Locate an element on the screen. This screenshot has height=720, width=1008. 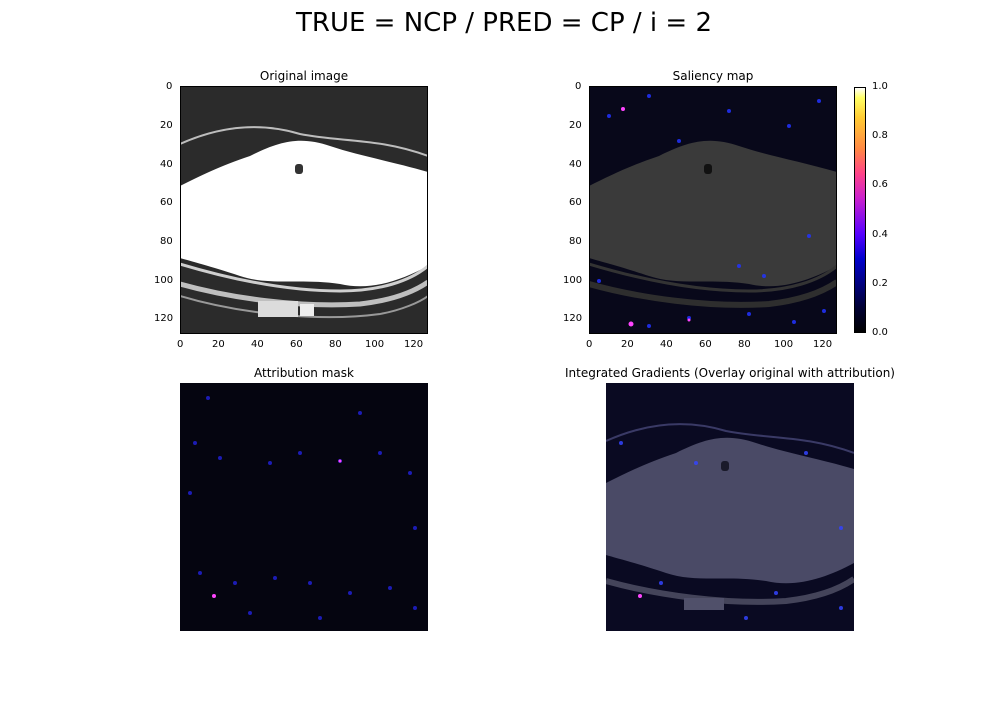
panel-title-original: Original image is located at coordinates (304, 76).